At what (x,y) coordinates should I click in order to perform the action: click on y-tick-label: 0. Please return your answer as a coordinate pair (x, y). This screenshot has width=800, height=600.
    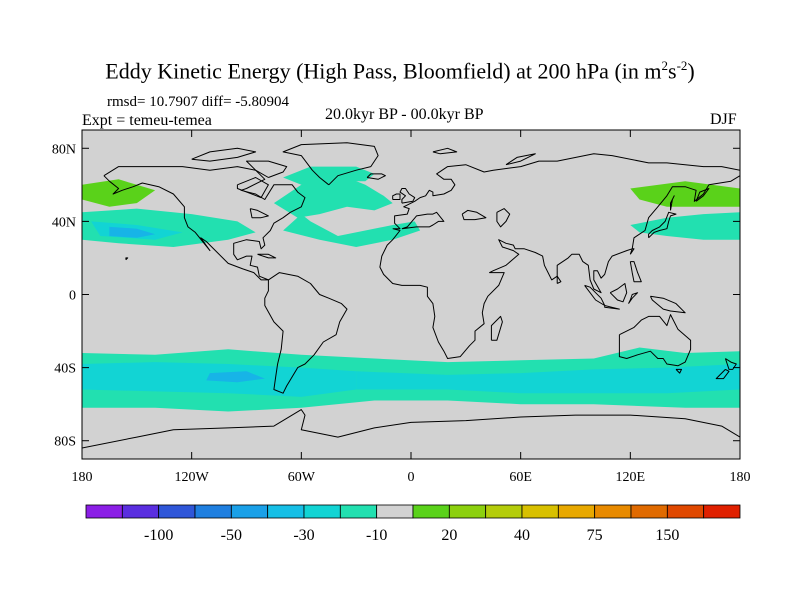
    Looking at the image, I should click on (72, 296).